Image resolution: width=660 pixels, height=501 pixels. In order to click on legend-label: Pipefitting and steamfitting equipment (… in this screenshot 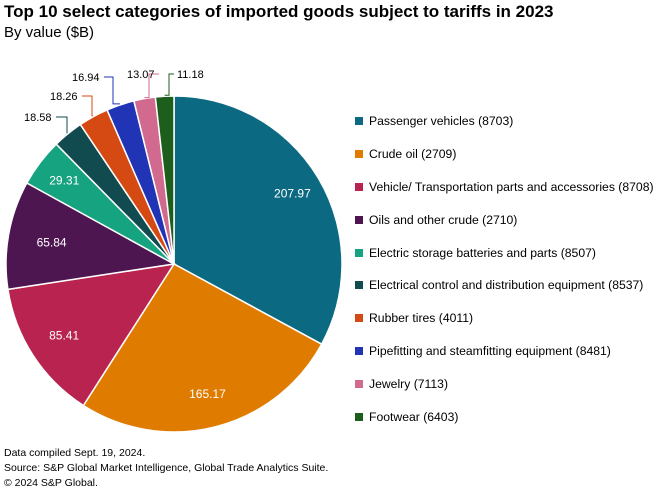, I will do `click(490, 350)`.